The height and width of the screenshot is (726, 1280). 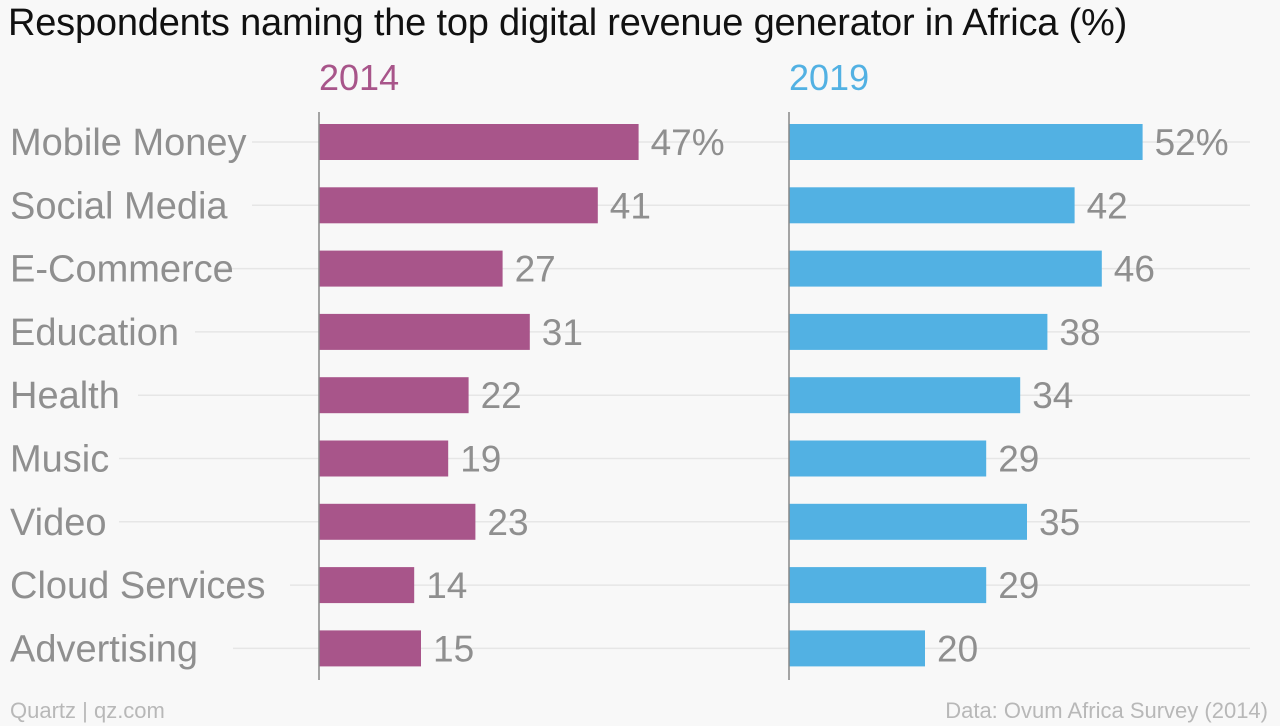 I want to click on category-label: Video, so click(x=58, y=523).